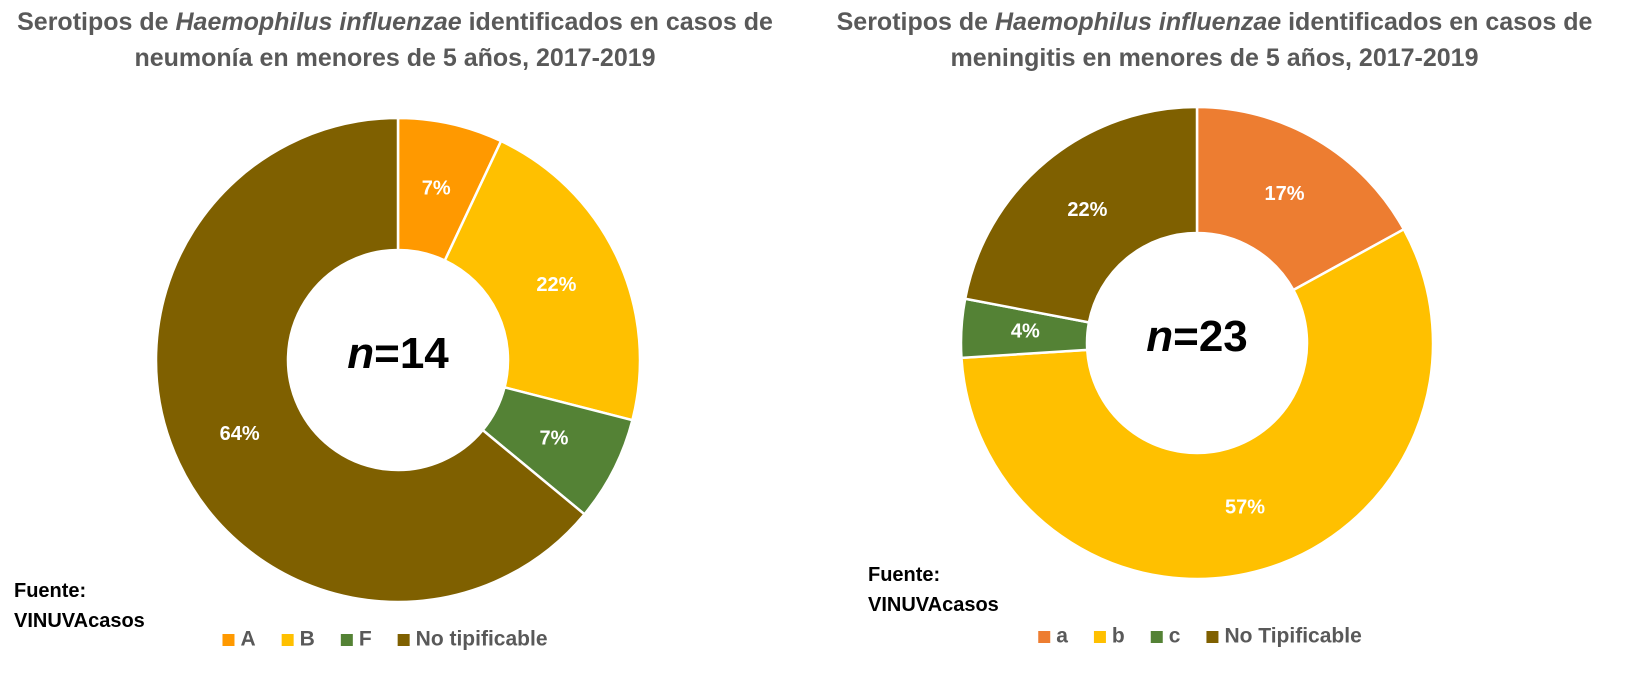 Image resolution: width=1639 pixels, height=691 pixels. I want to click on center-label: n=14, so click(398, 353).